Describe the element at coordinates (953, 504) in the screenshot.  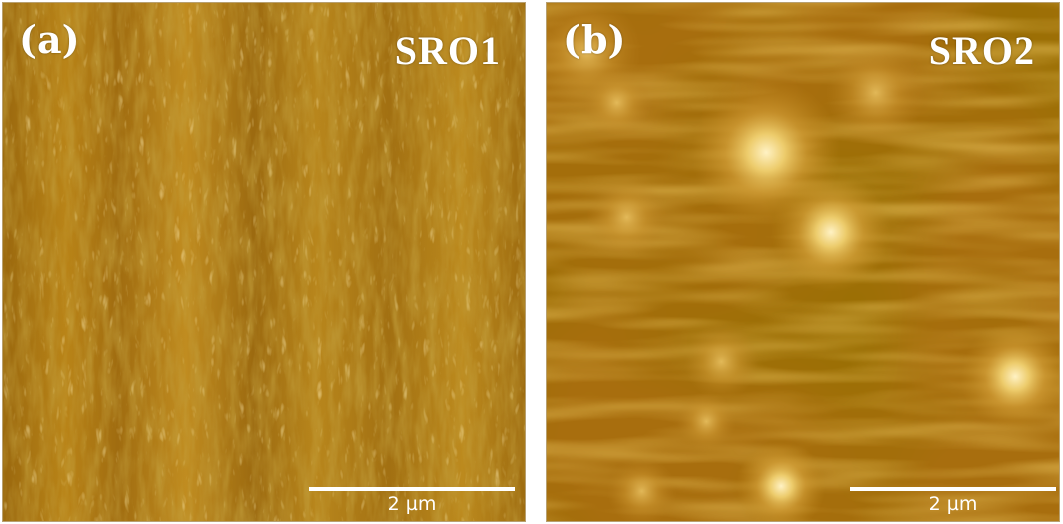
I see `scale-bar-label-b: 2 µm` at that location.